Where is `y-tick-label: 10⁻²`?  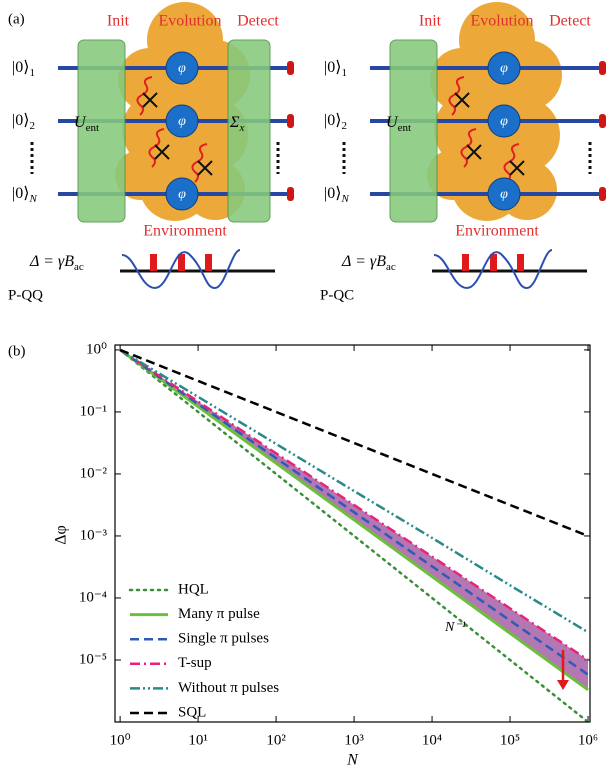
y-tick-label: 10⁻² is located at coordinates (94, 473).